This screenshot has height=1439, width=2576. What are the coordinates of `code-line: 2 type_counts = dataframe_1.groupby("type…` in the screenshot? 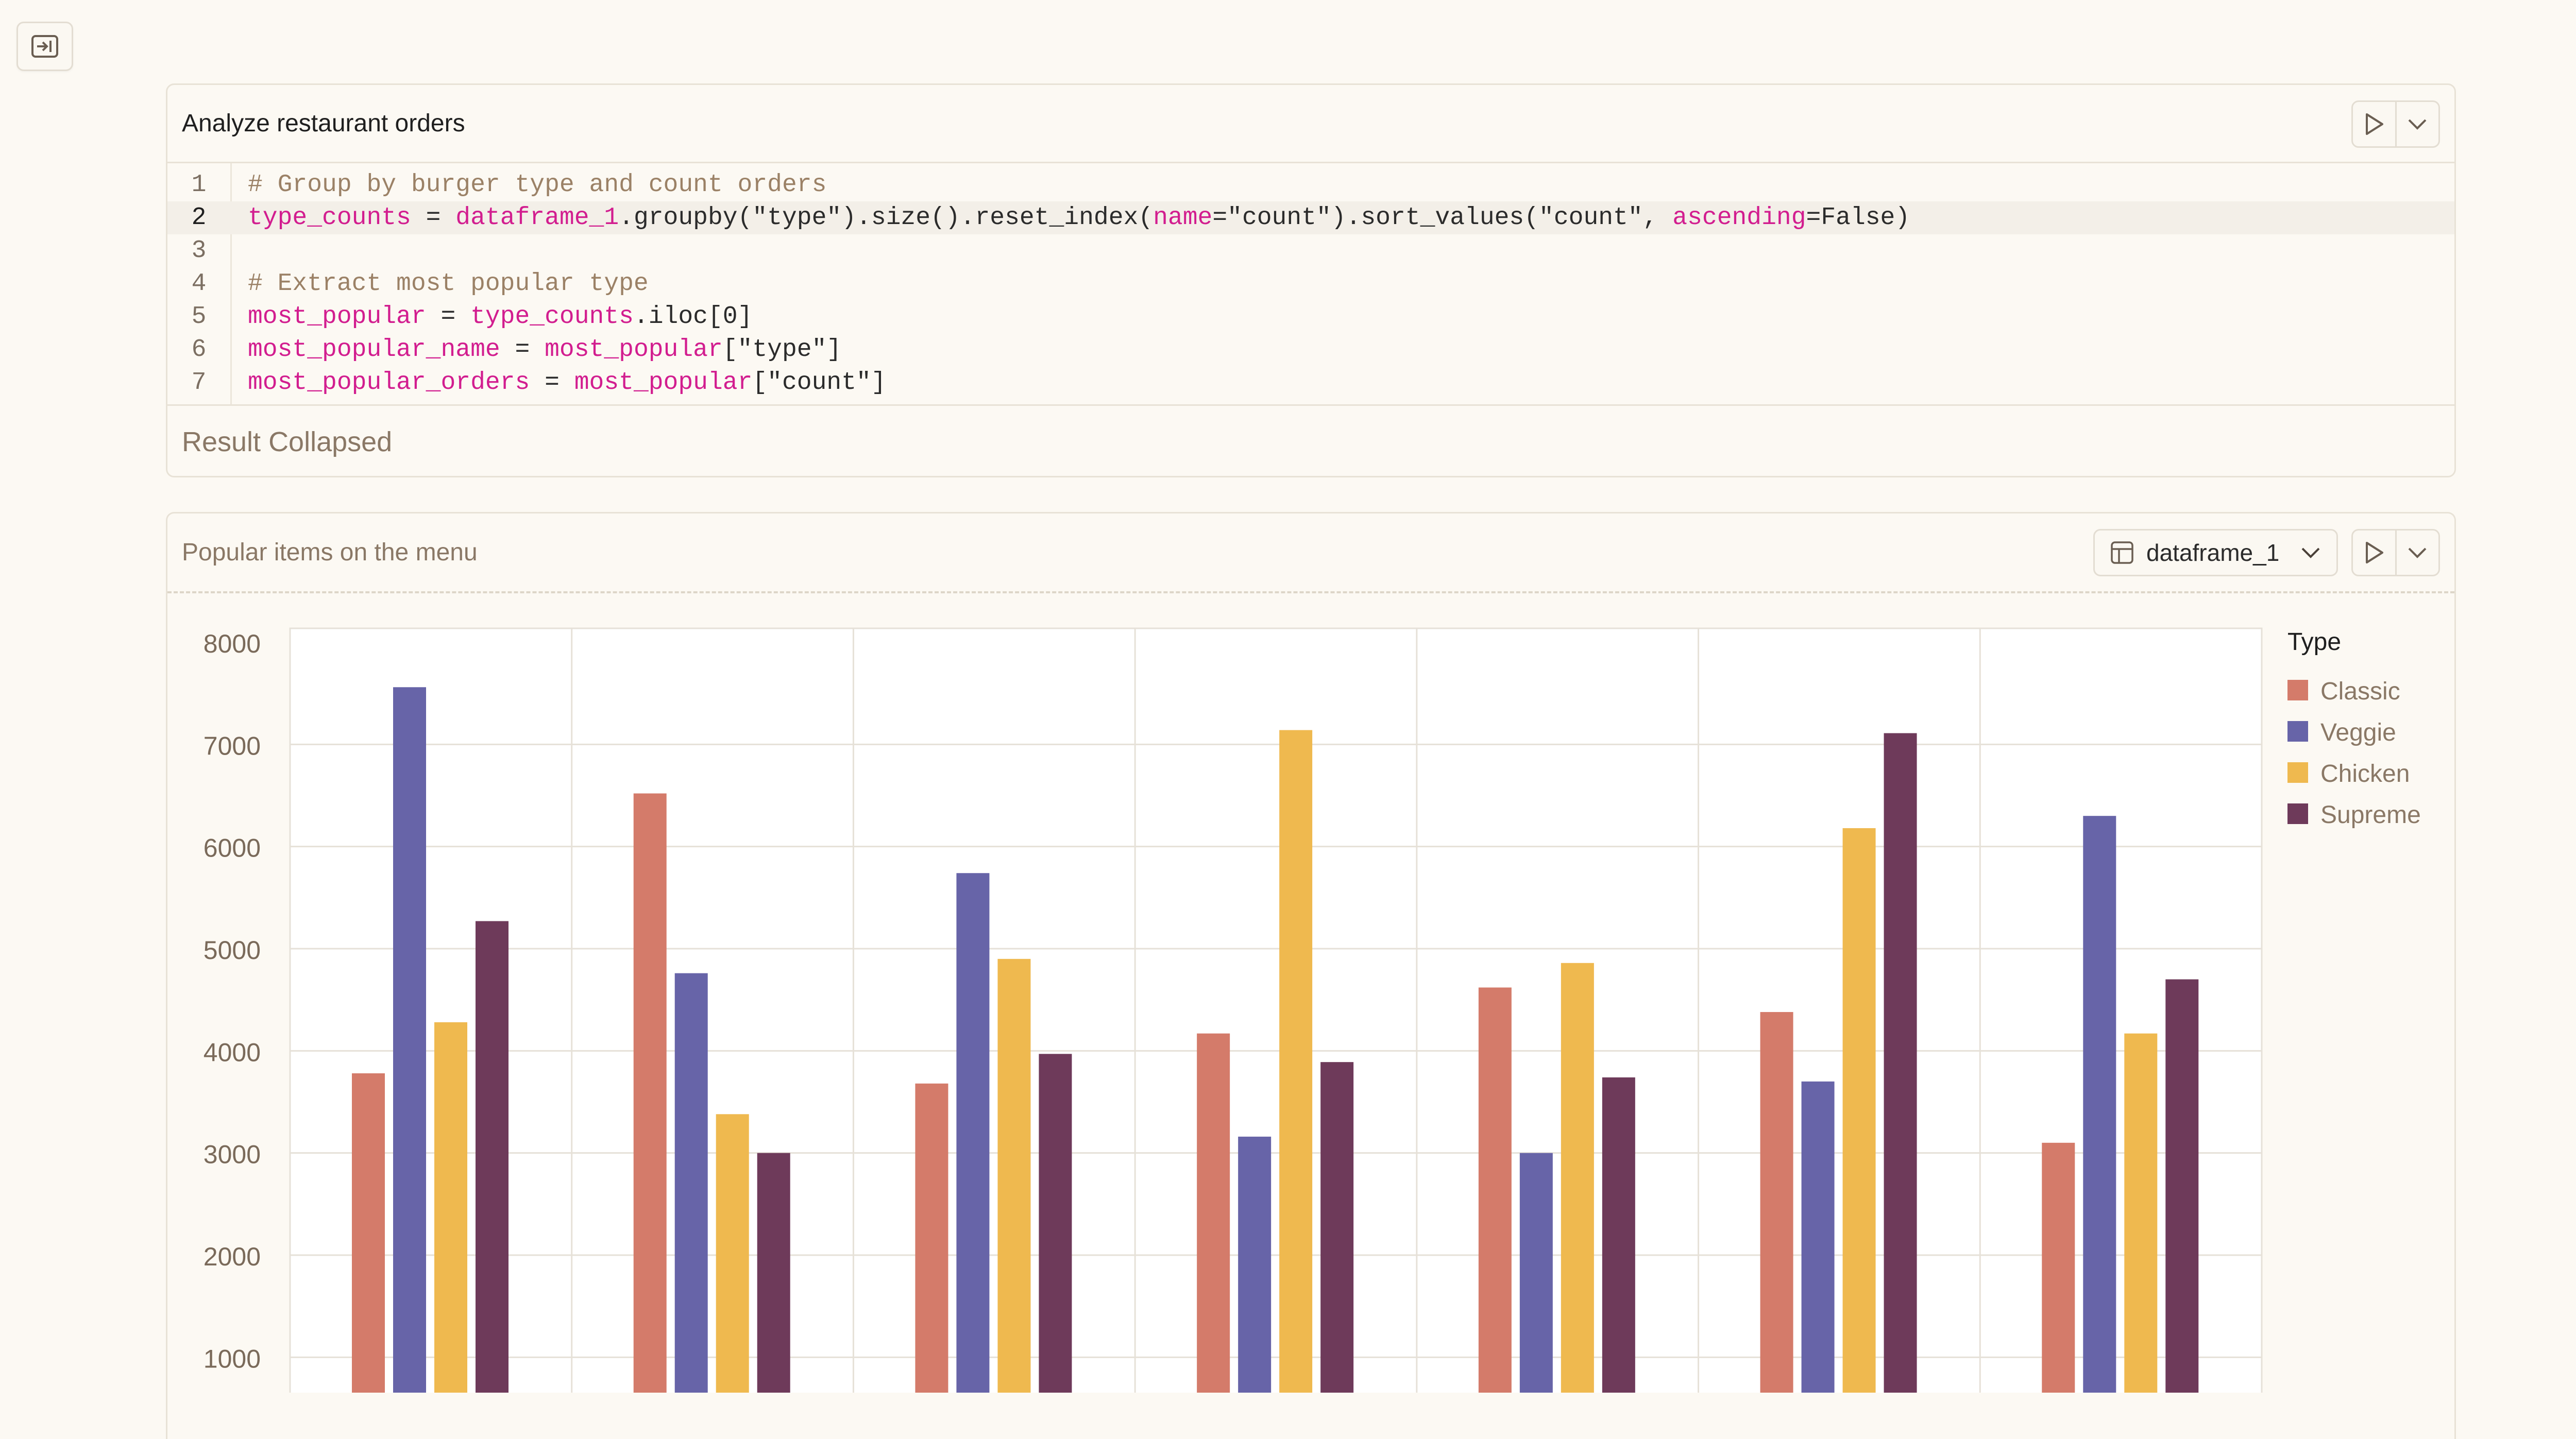 It's located at (1310, 218).